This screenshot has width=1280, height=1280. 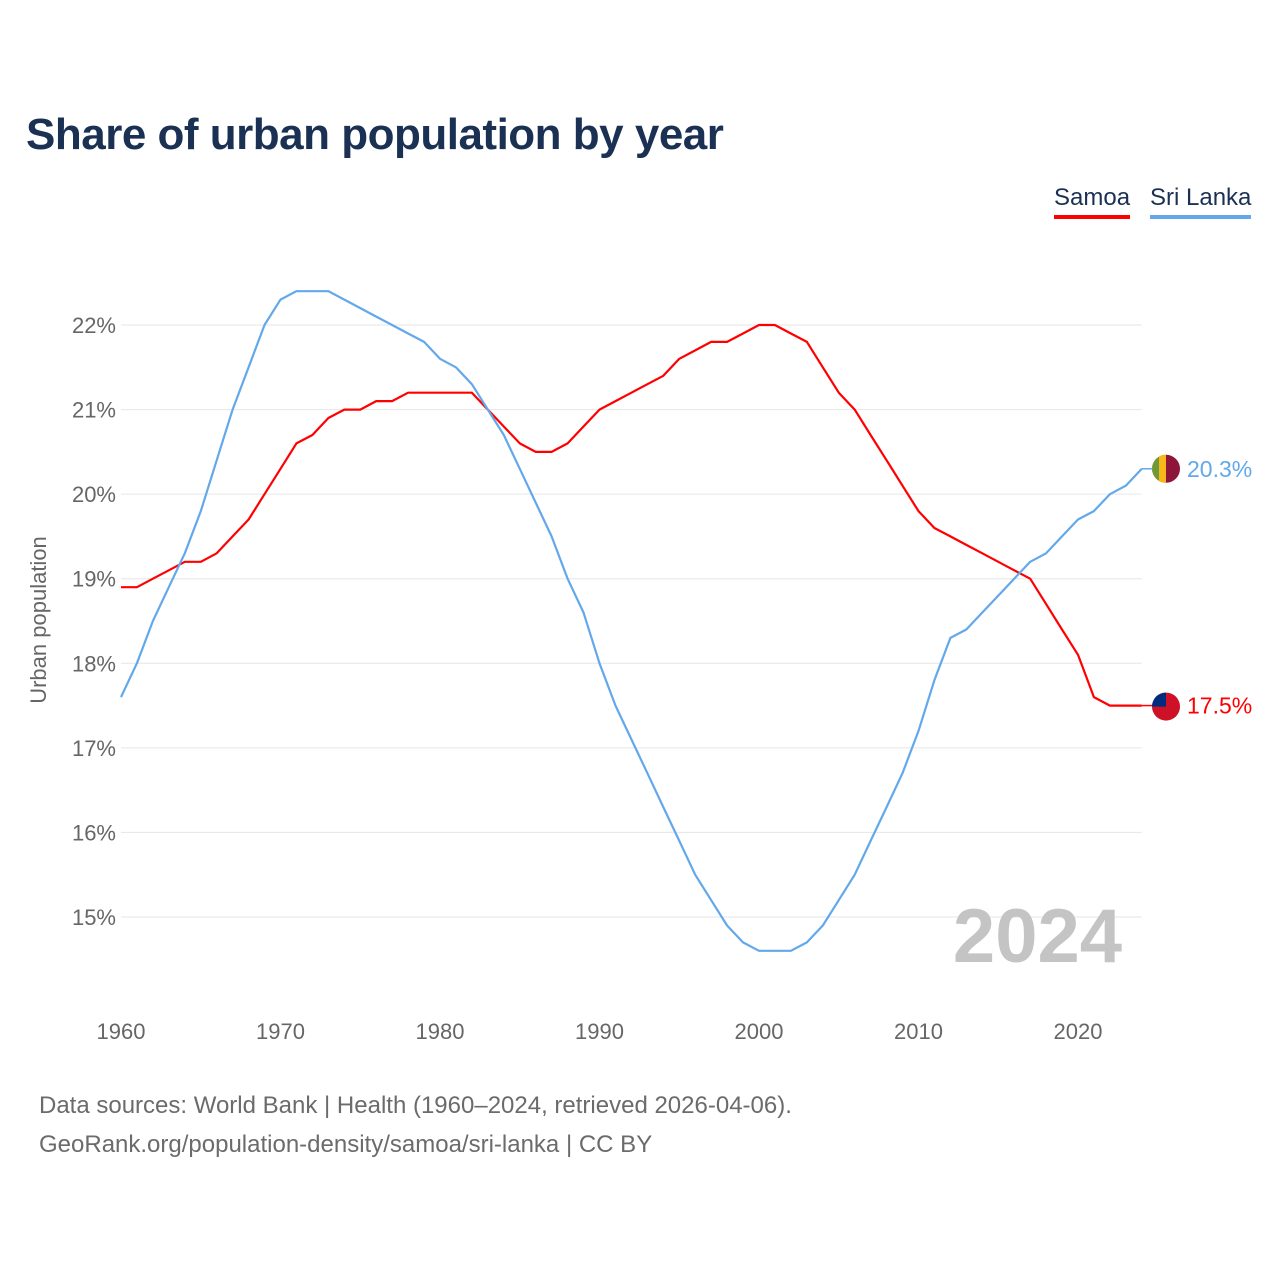 I want to click on y-tick-label: 15%, so click(x=94, y=917).